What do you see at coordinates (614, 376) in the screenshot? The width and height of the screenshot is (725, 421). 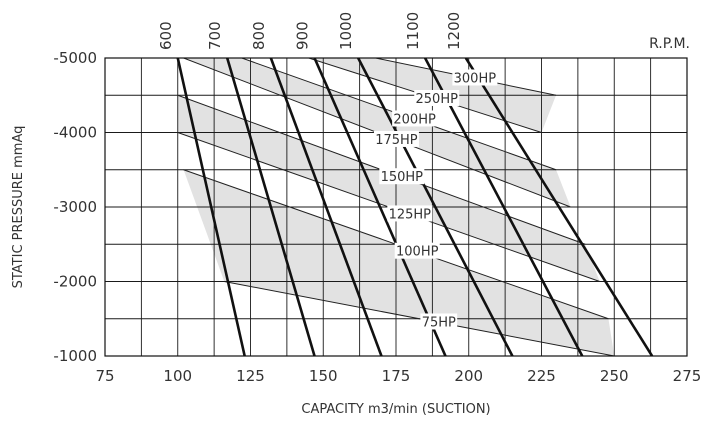 I see `x-tick-label: 250` at bounding box center [614, 376].